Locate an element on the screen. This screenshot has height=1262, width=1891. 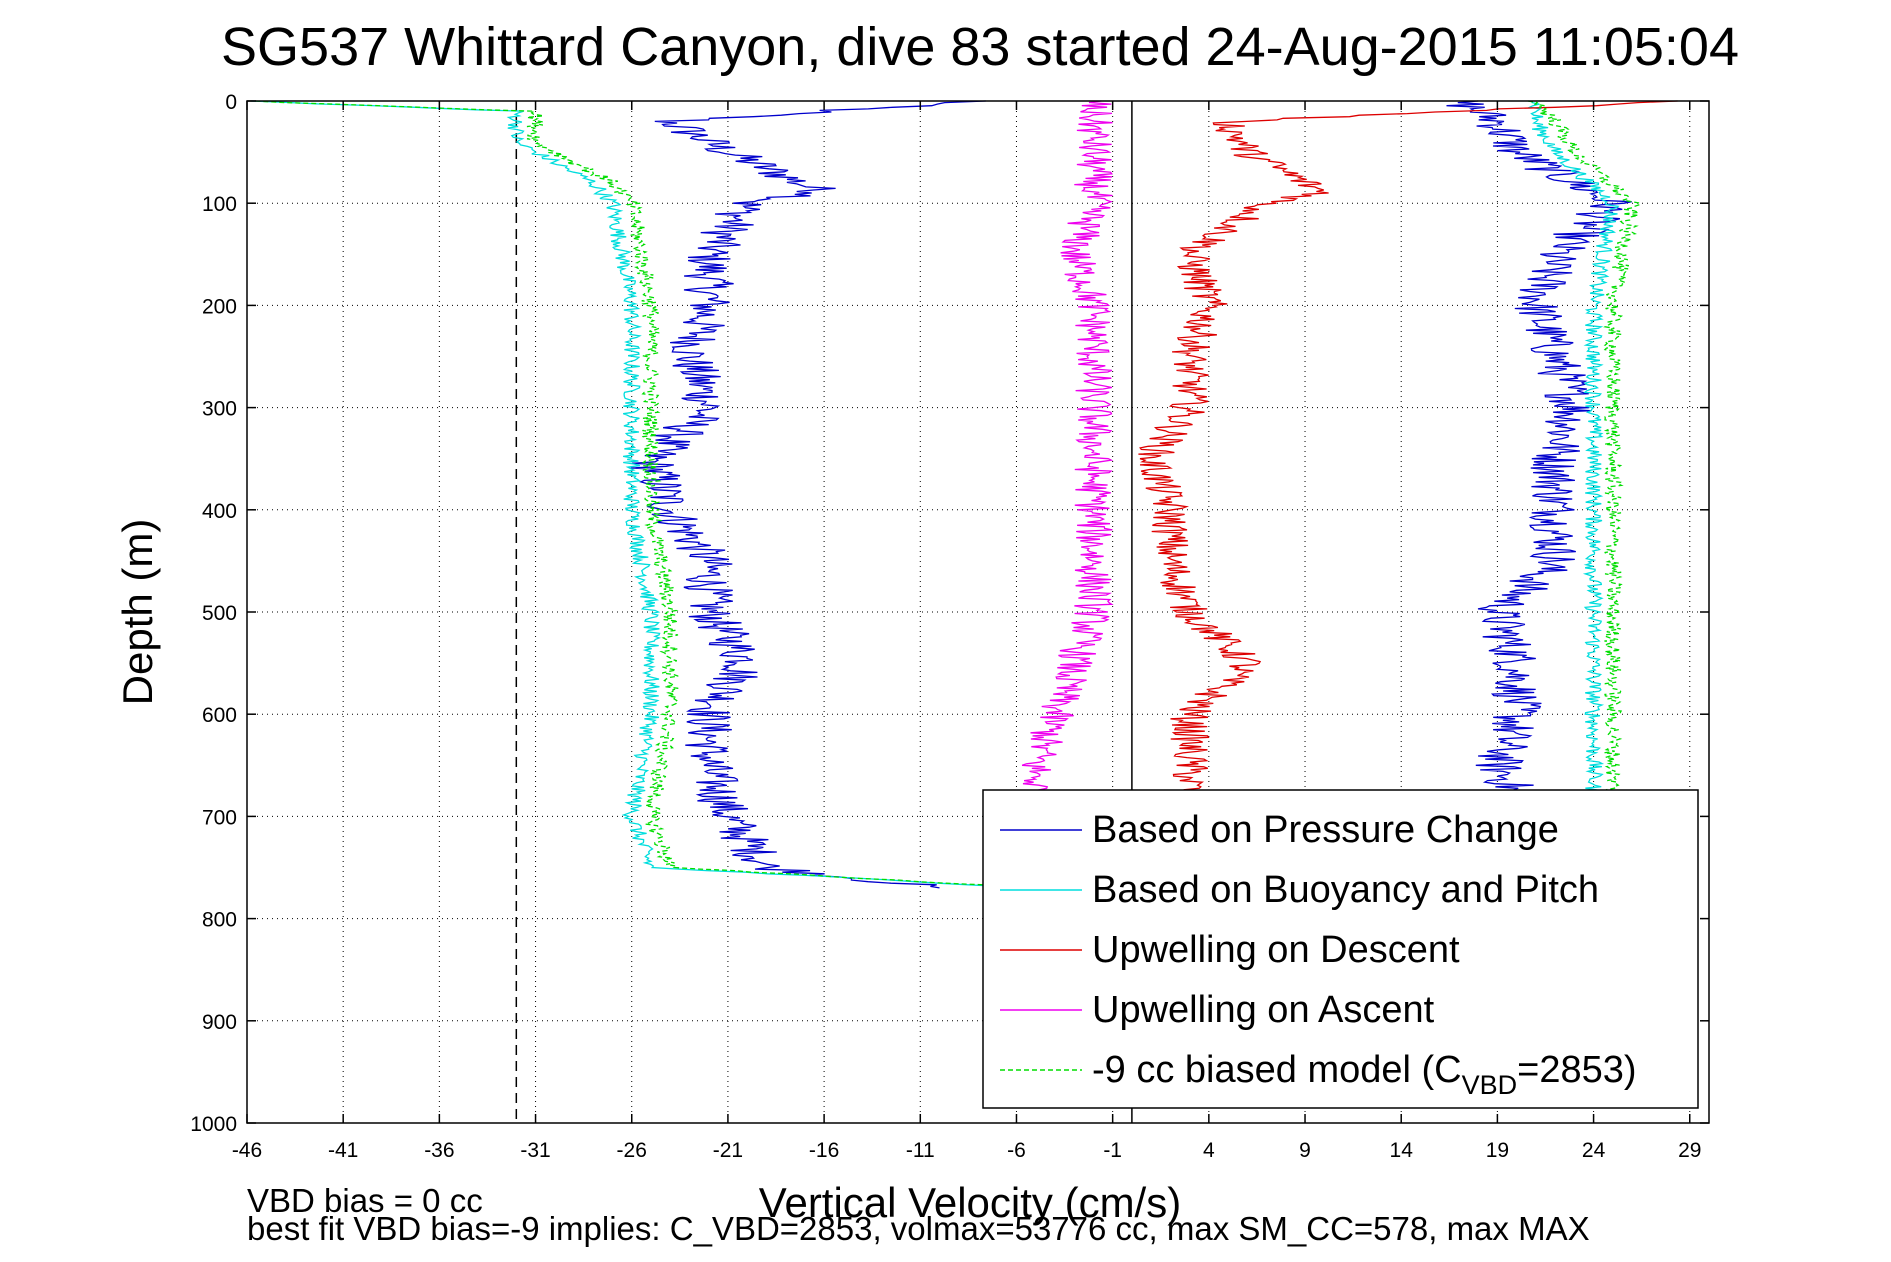
x-tick-label: -41 is located at coordinates (343, 1150).